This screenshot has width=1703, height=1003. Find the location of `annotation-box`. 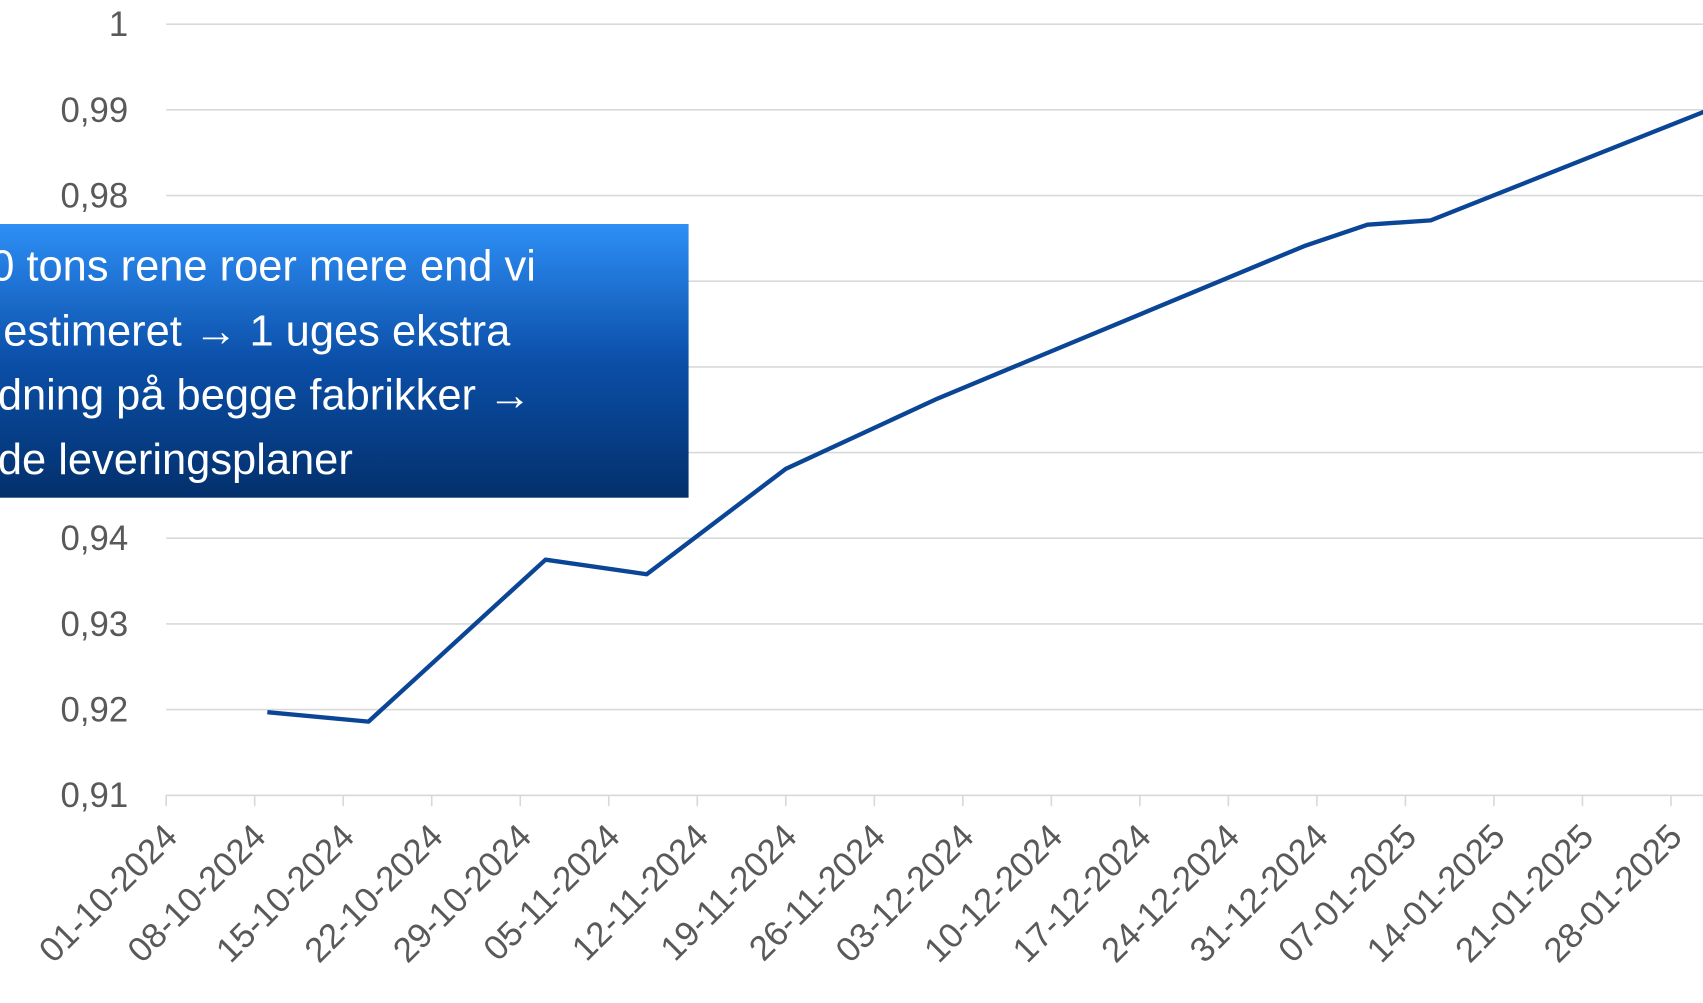

annotation-box is located at coordinates (344, 361).